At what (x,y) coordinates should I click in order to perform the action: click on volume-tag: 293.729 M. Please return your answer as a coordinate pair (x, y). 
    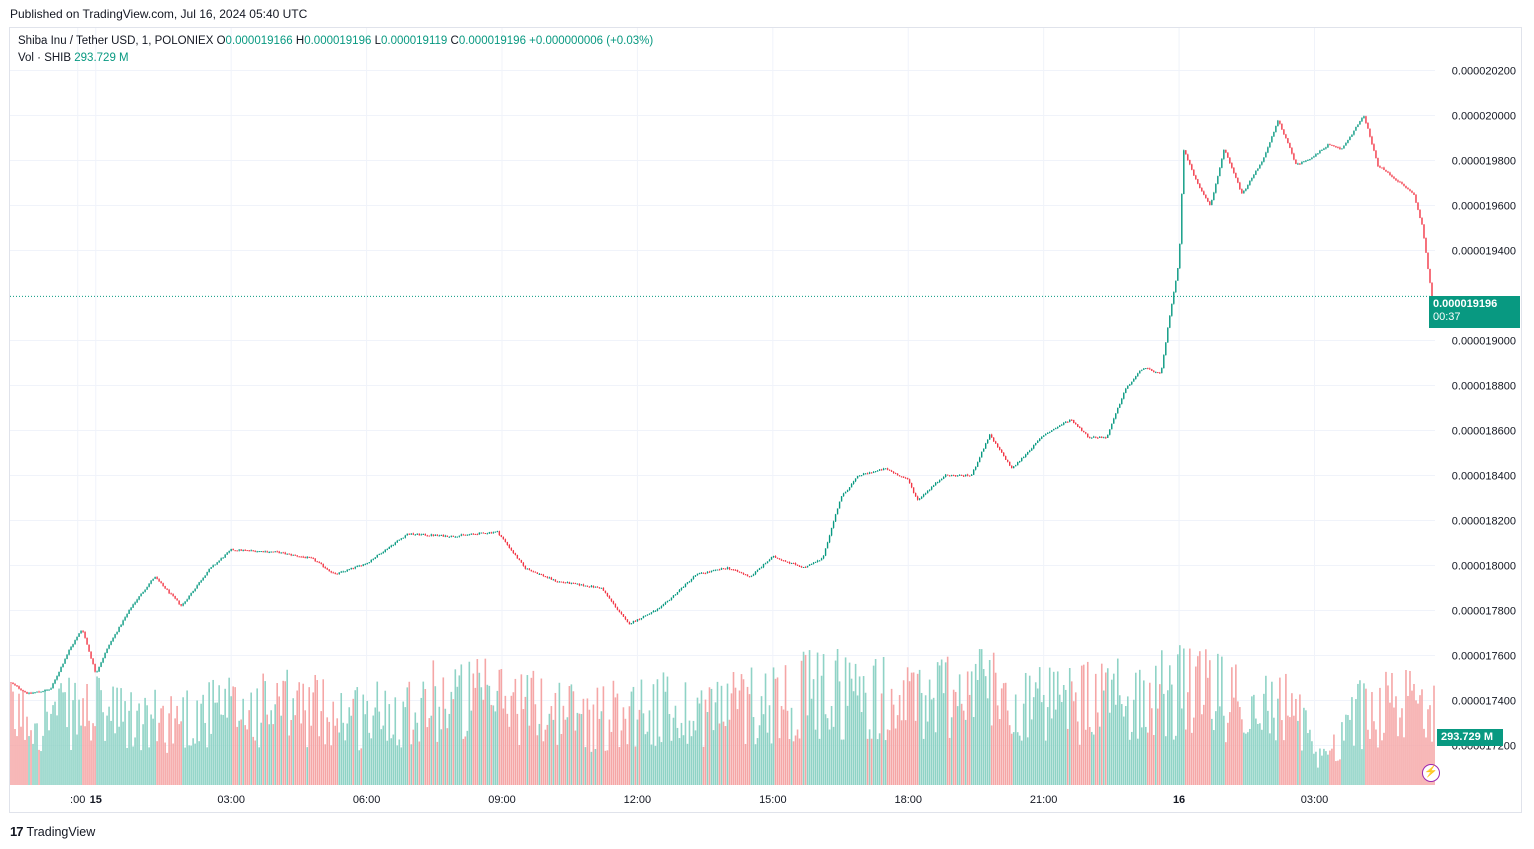
    Looking at the image, I should click on (1470, 737).